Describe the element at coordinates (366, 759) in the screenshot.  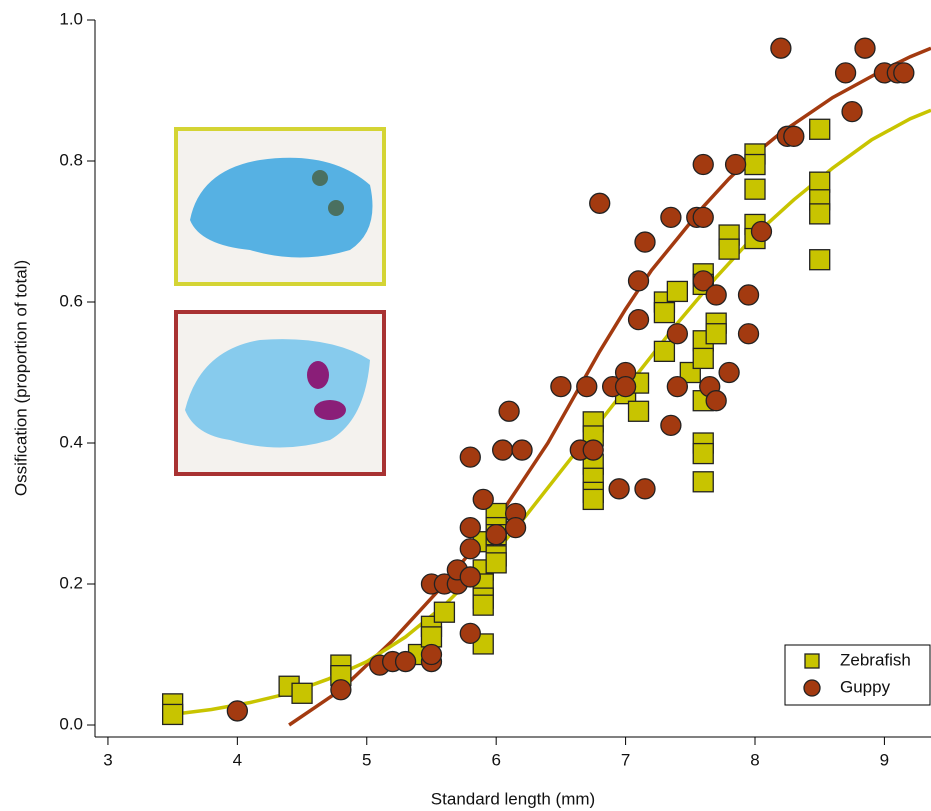
I see `x-tick-label: 5` at that location.